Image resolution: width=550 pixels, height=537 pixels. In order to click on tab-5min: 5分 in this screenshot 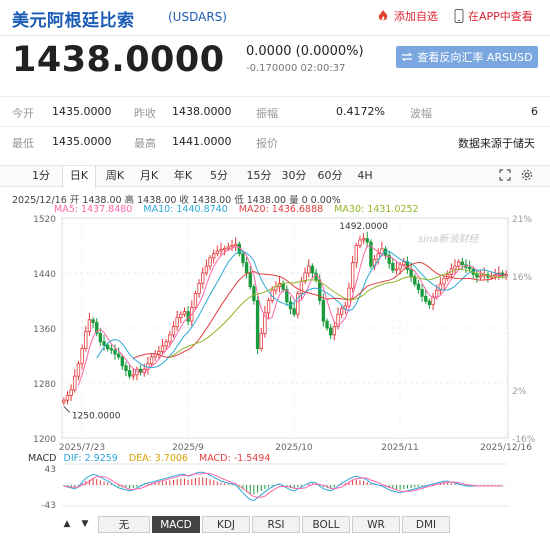, I will do `click(219, 175)`.